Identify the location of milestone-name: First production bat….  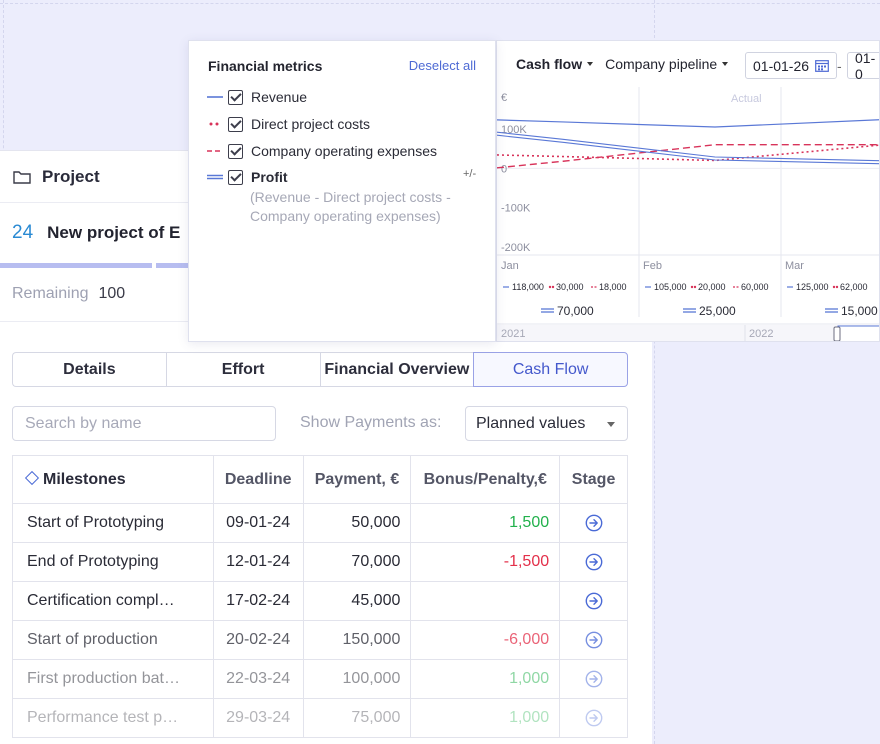
(113, 679).